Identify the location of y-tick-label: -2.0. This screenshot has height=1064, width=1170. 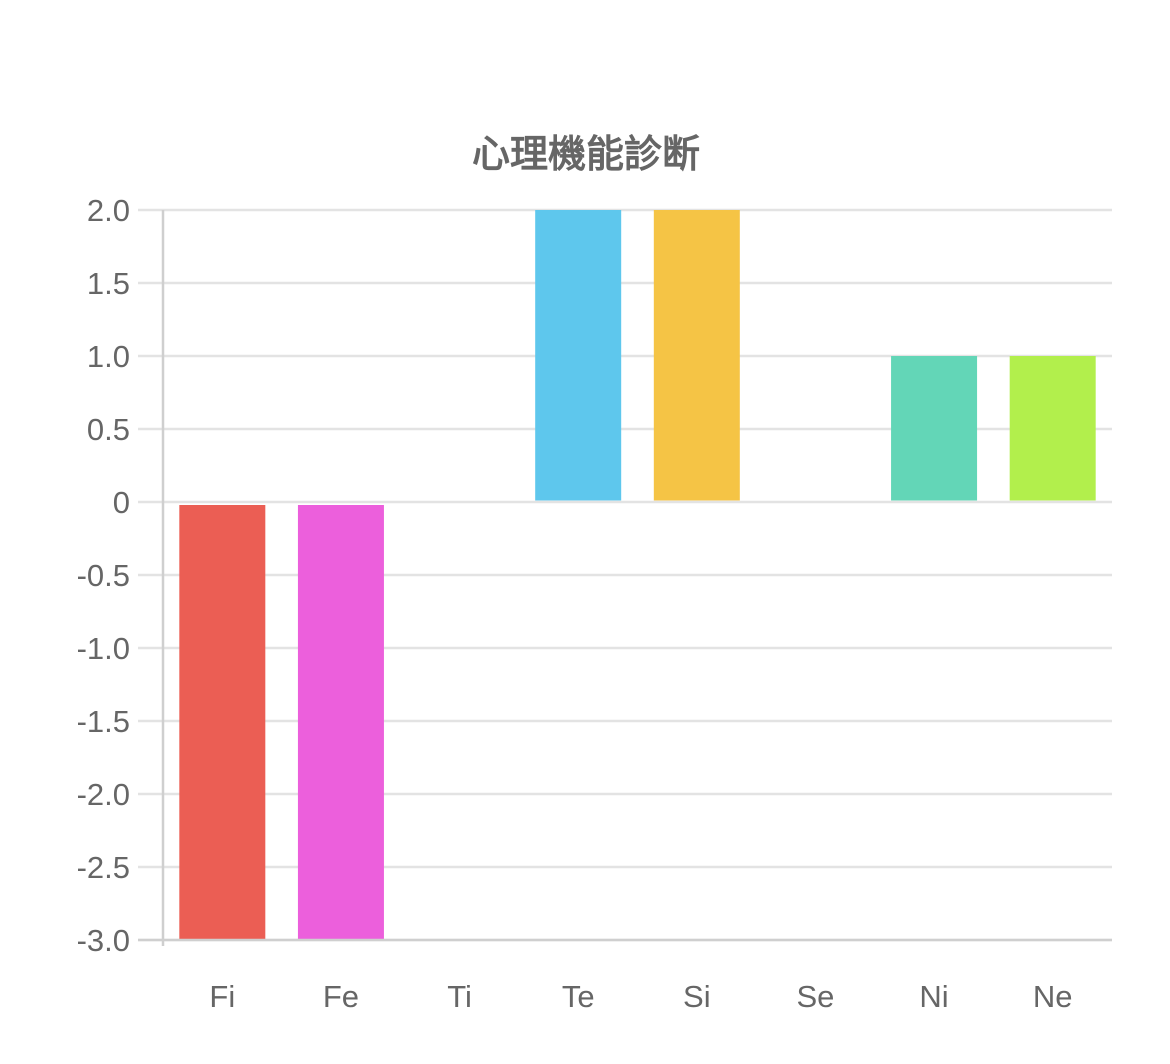
(103, 794).